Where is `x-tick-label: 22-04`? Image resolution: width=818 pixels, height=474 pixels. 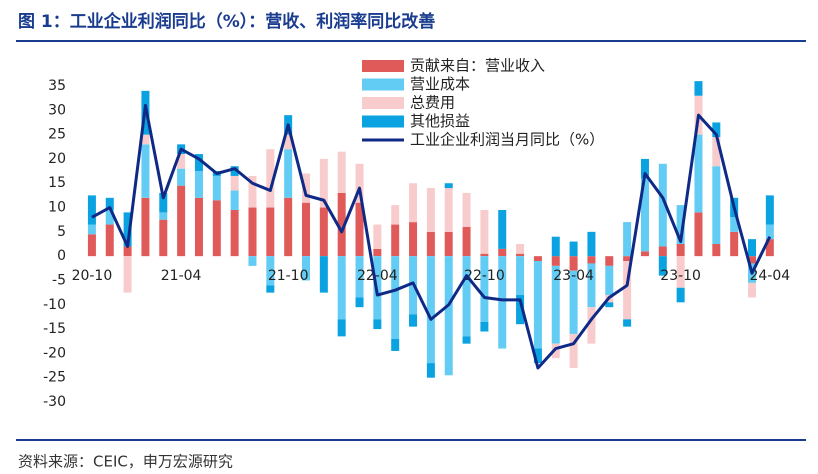
x-tick-label: 22-04 is located at coordinates (377, 276).